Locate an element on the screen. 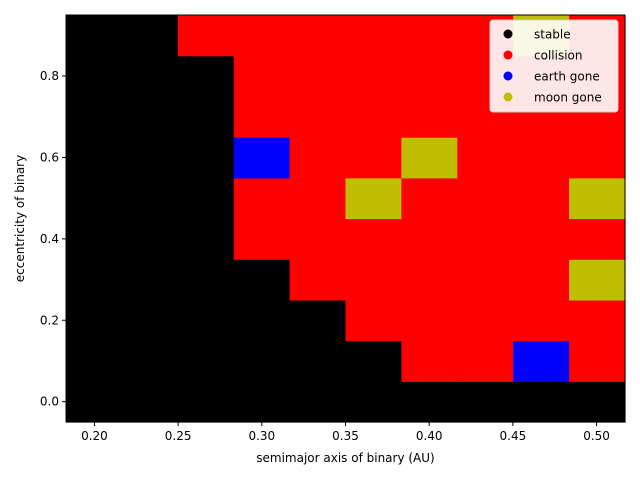  x-tick-label: 0.45 is located at coordinates (513, 436).